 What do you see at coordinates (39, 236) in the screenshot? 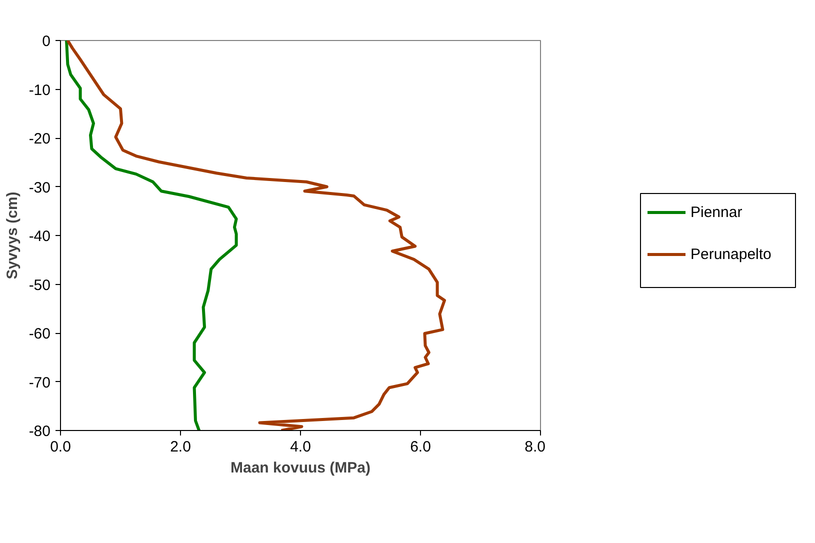
I see `y-tick-label: -40` at bounding box center [39, 236].